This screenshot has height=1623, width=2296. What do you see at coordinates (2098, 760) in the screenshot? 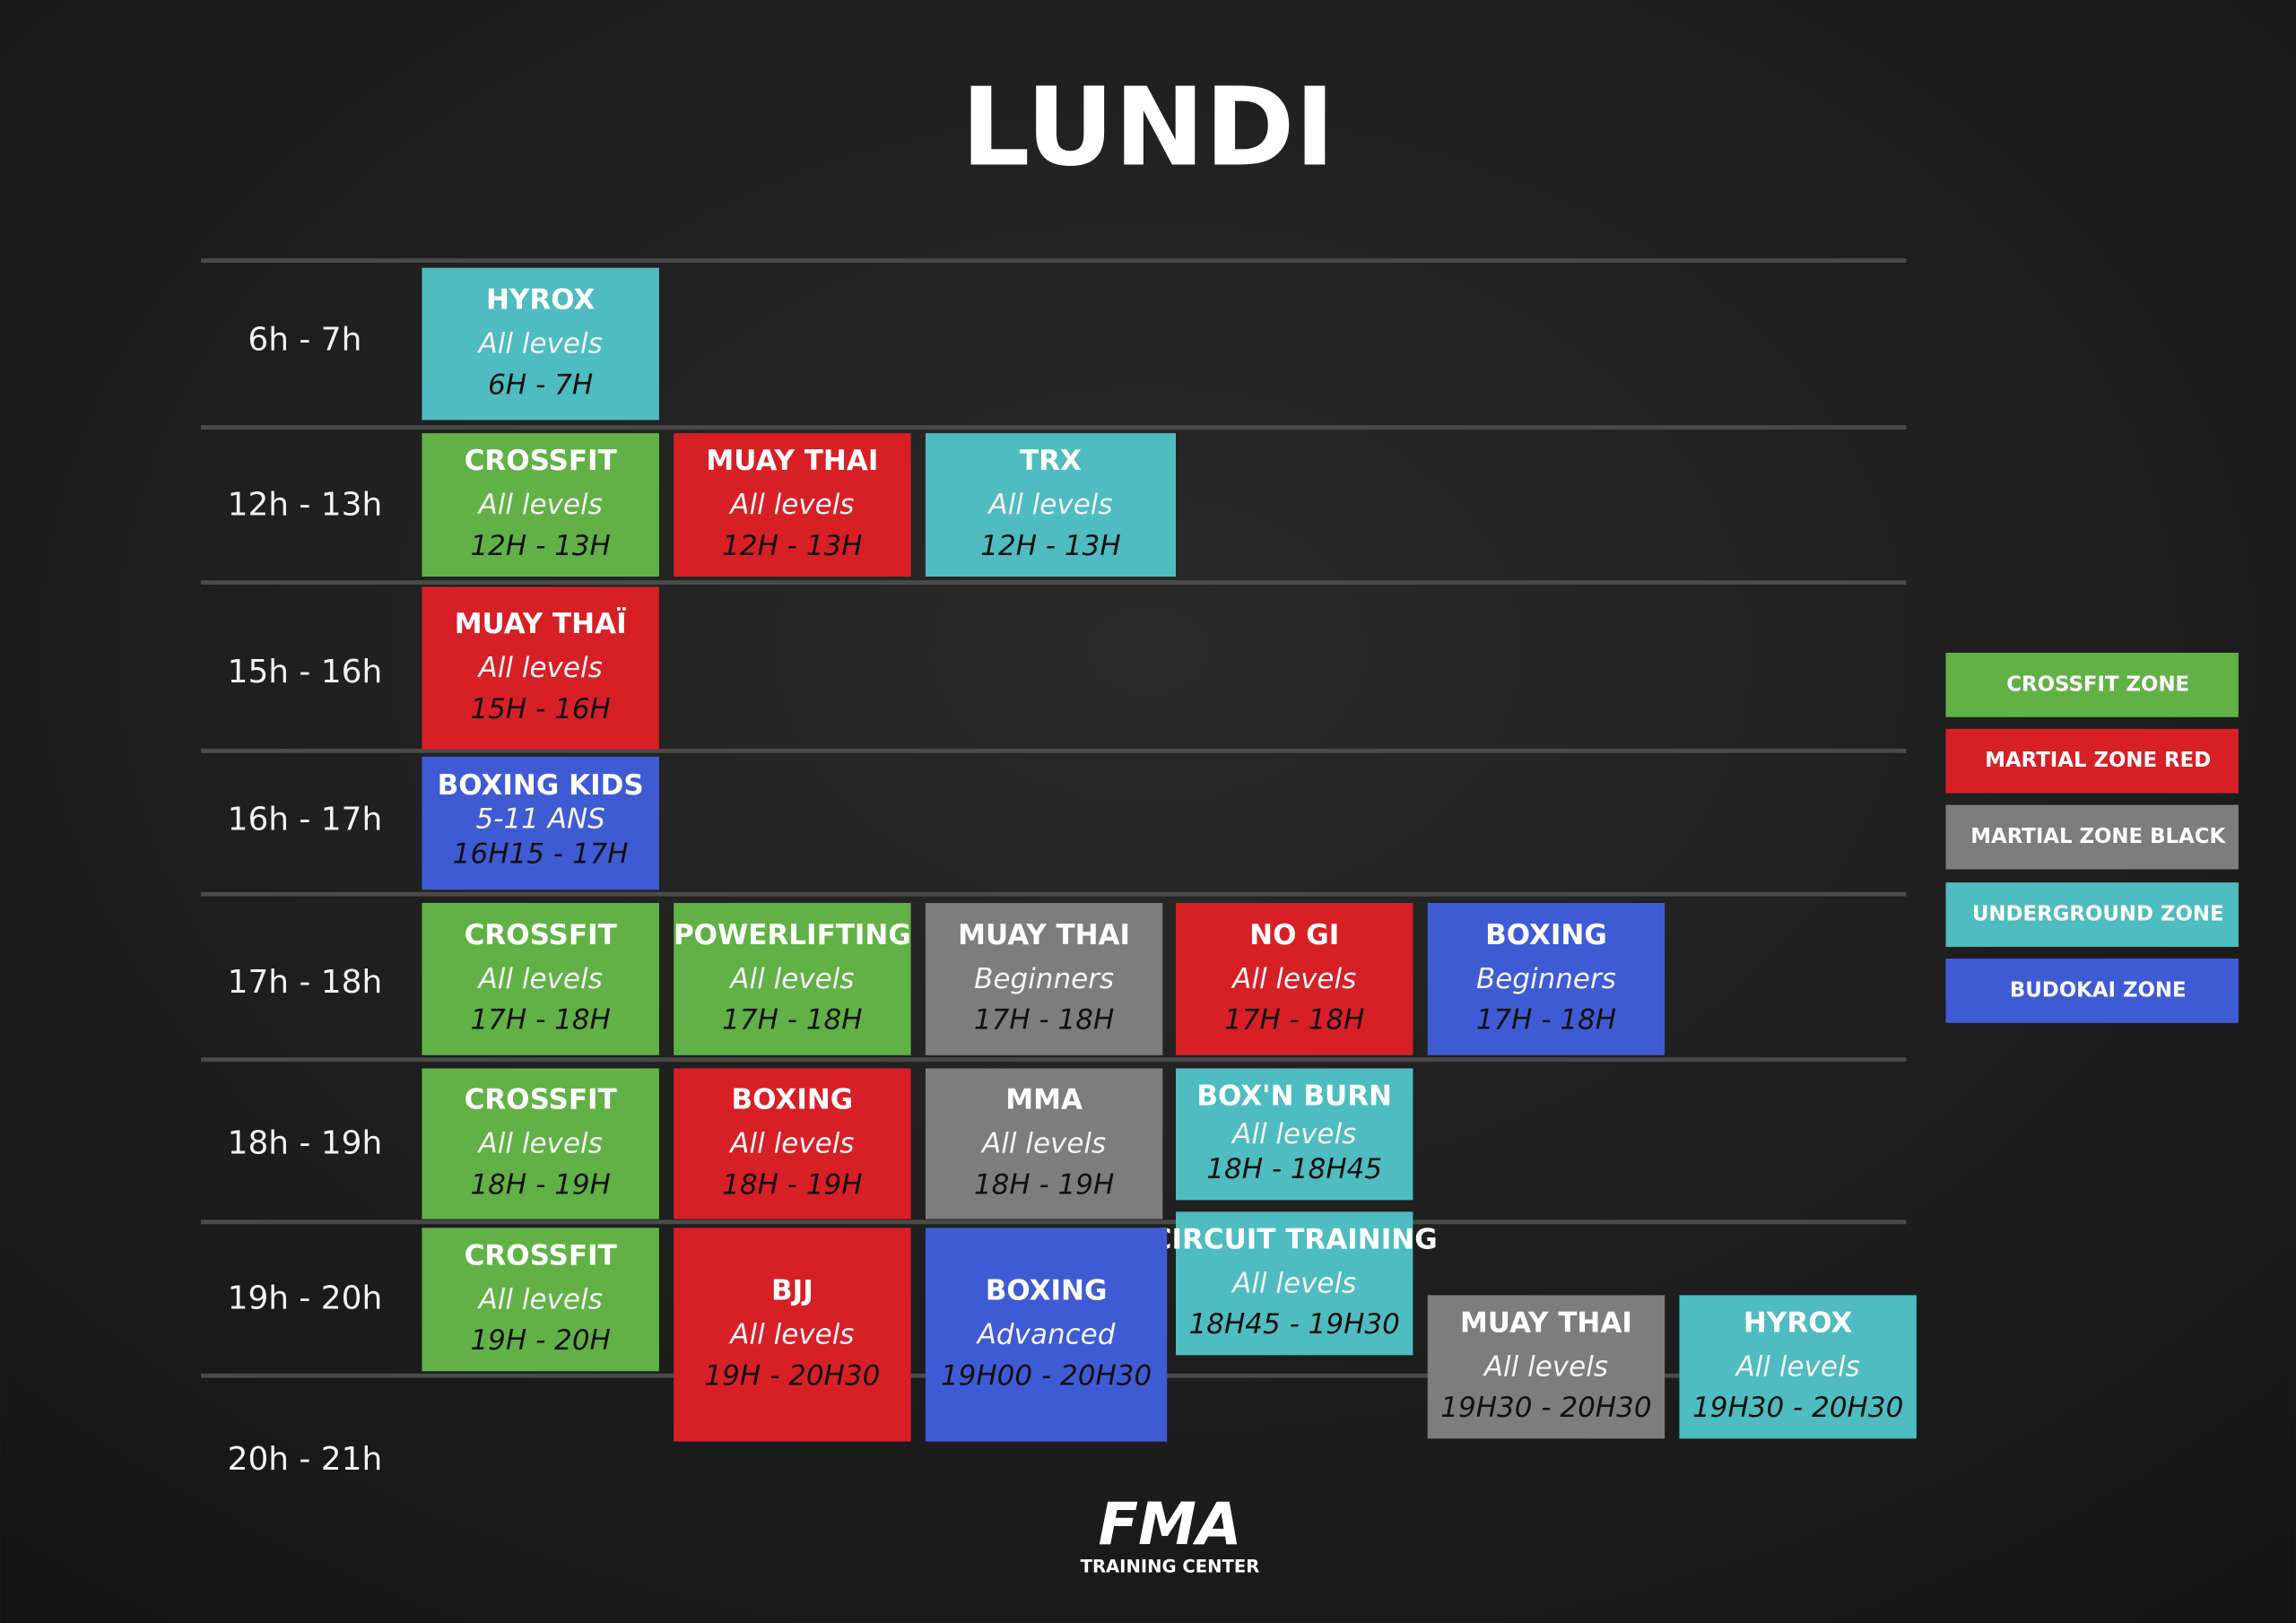
I see `legend-label: MARTIAL ZONE RED` at bounding box center [2098, 760].